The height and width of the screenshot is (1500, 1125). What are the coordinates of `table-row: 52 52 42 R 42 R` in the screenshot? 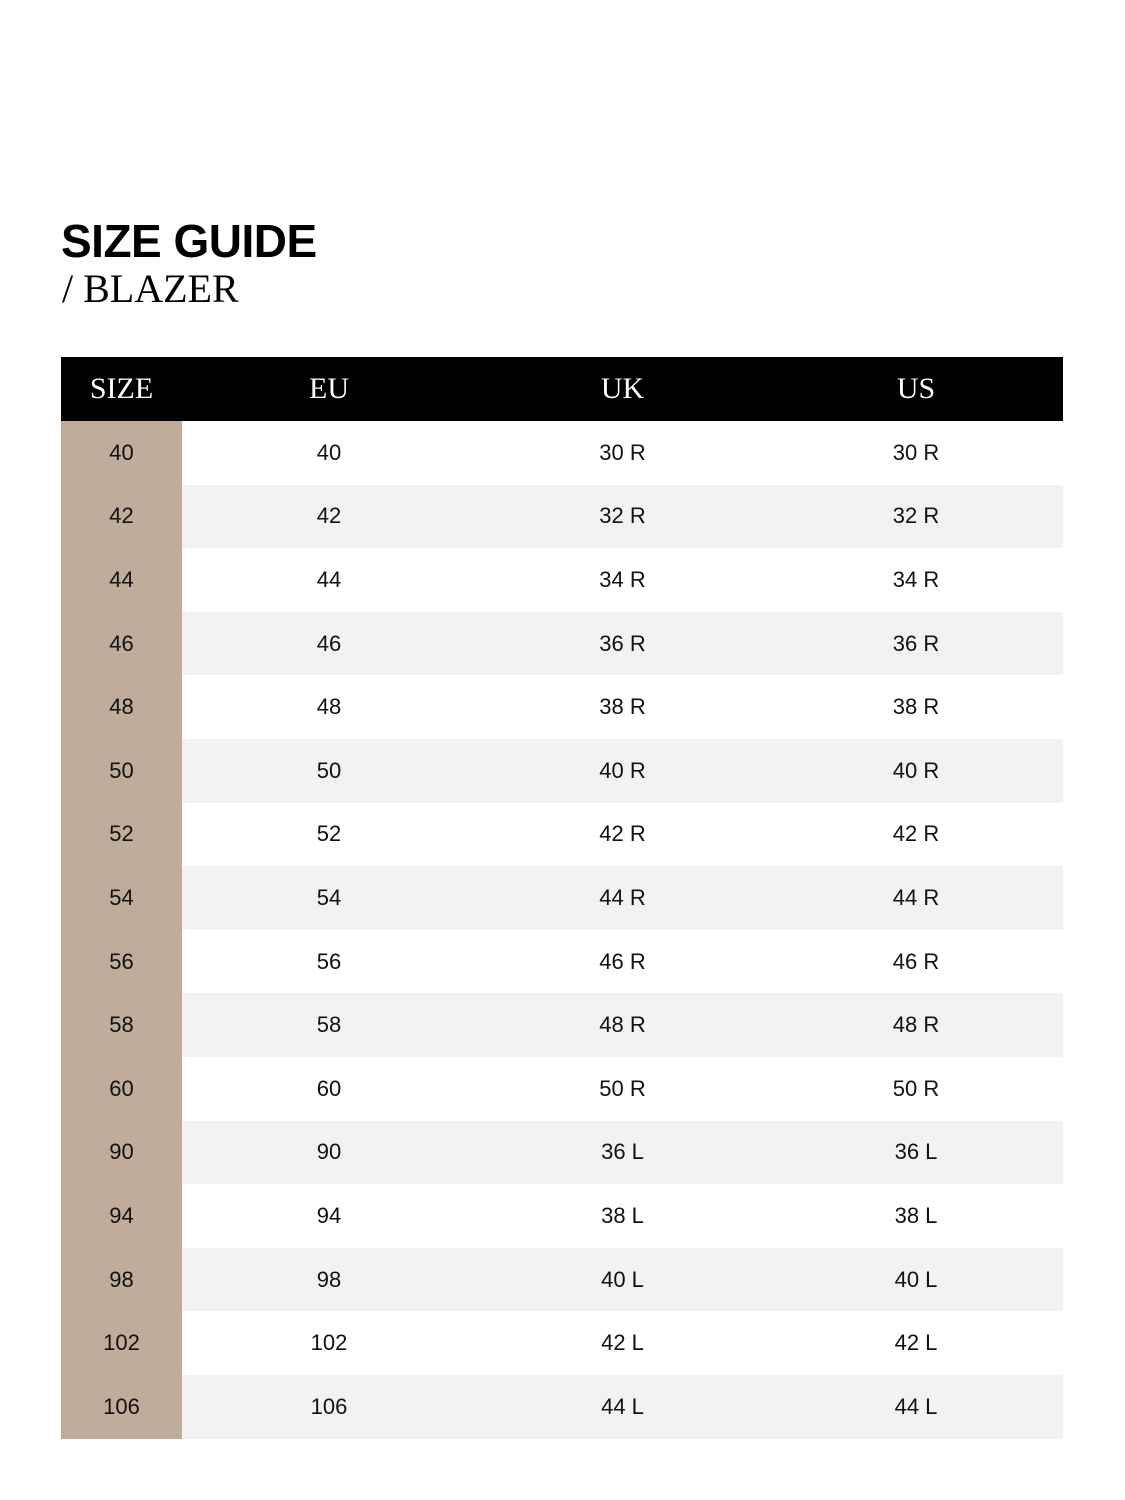 It's located at (562, 834).